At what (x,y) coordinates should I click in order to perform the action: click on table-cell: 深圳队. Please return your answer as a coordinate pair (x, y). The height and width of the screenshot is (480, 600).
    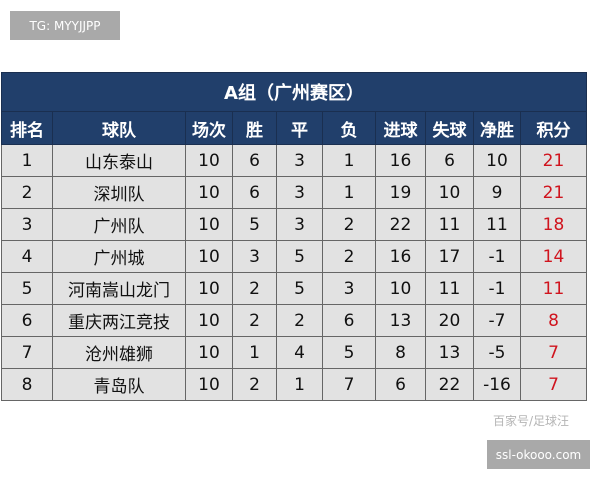
    Looking at the image, I should click on (119, 192).